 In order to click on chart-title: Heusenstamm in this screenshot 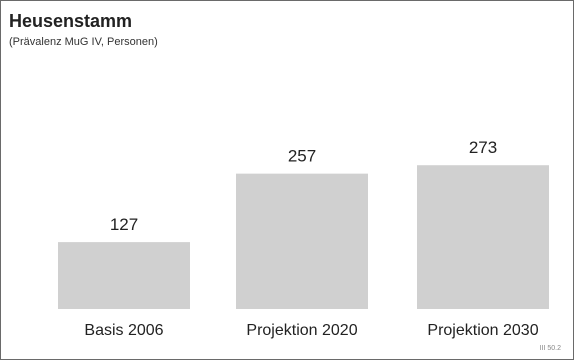, I will do `click(71, 21)`.